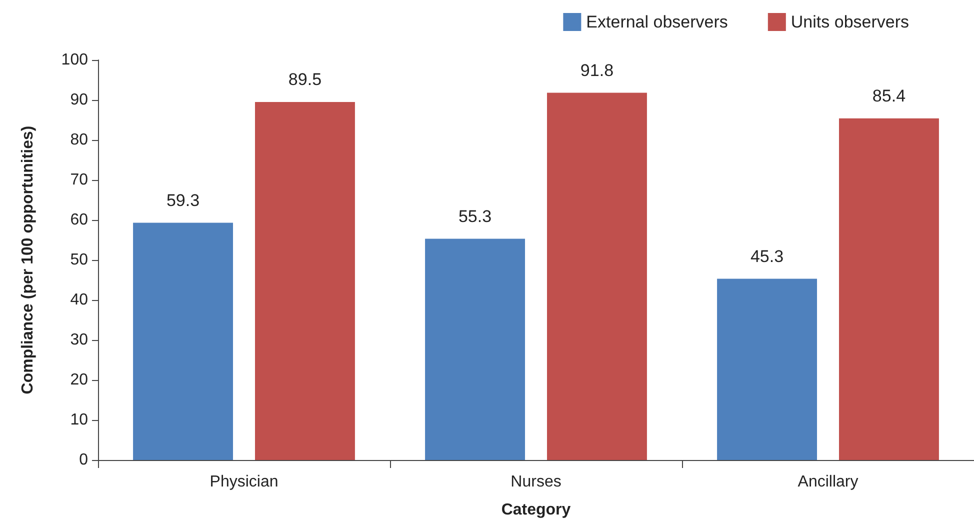 This screenshot has height=532, width=974. I want to click on y-tick-label: 70, so click(79, 180).